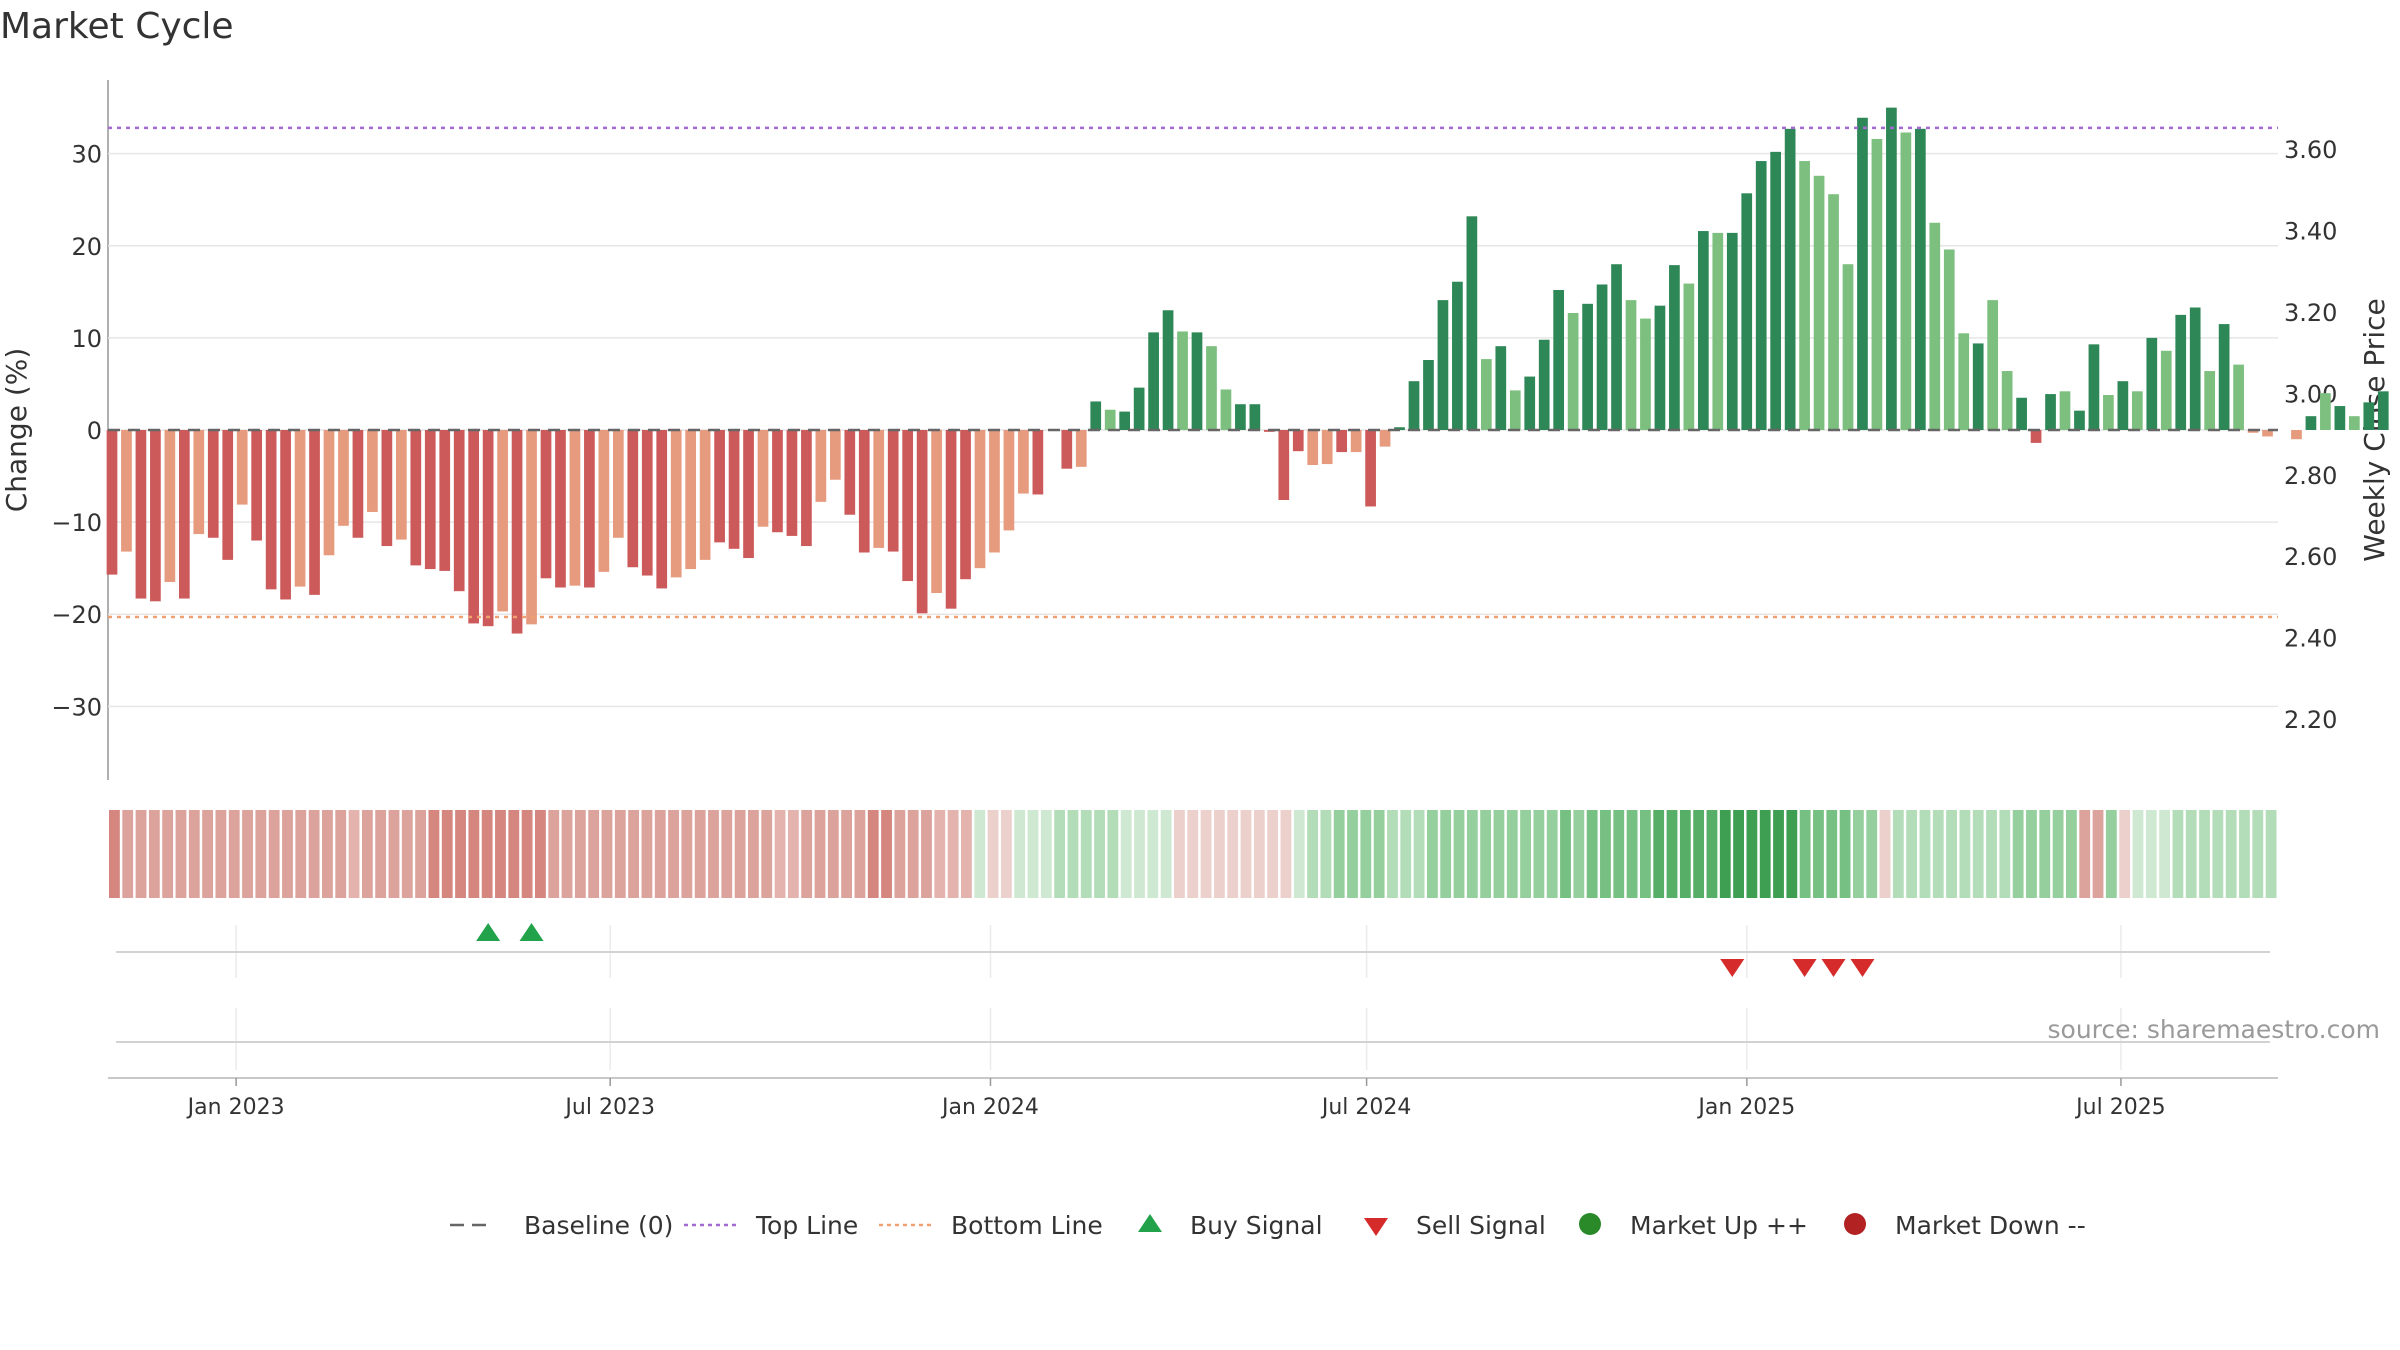  What do you see at coordinates (16, 430) in the screenshot?
I see `y-axis-title: Change (%)` at bounding box center [16, 430].